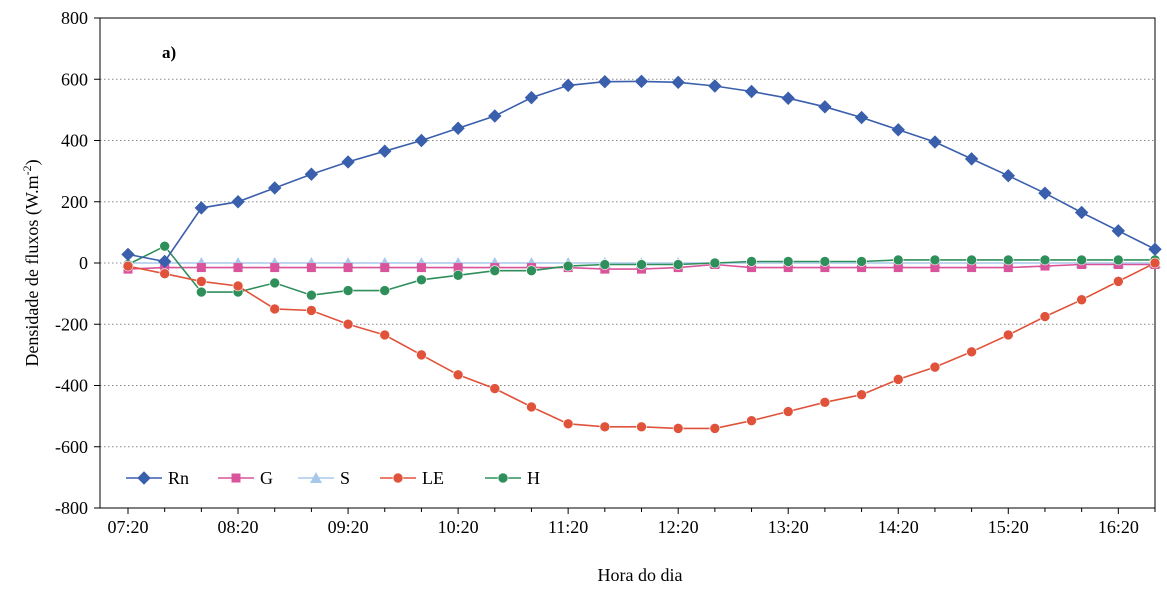 The image size is (1167, 601). What do you see at coordinates (898, 527) in the screenshot?
I see `x-tick-label: 14:20` at bounding box center [898, 527].